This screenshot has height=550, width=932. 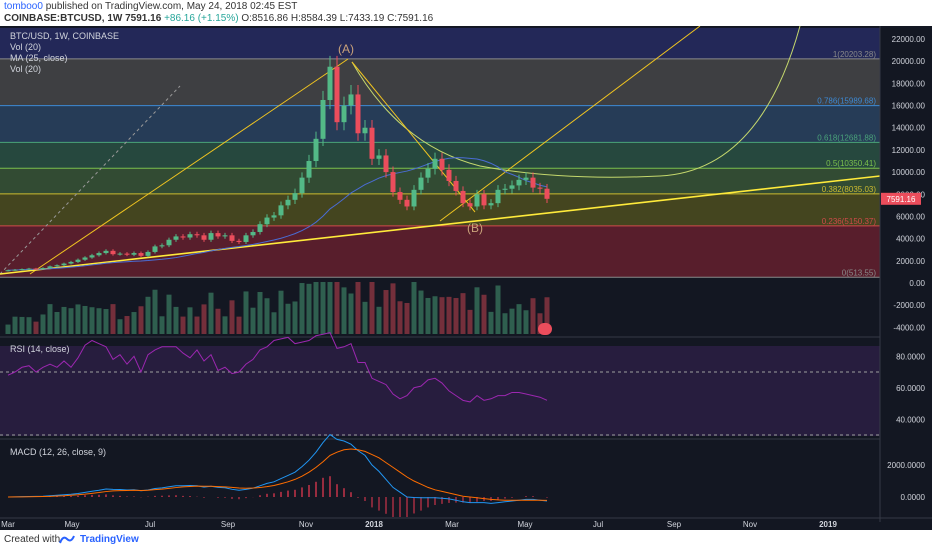 I want to click on tradingview-brand-link: TradingView, so click(x=109, y=539).